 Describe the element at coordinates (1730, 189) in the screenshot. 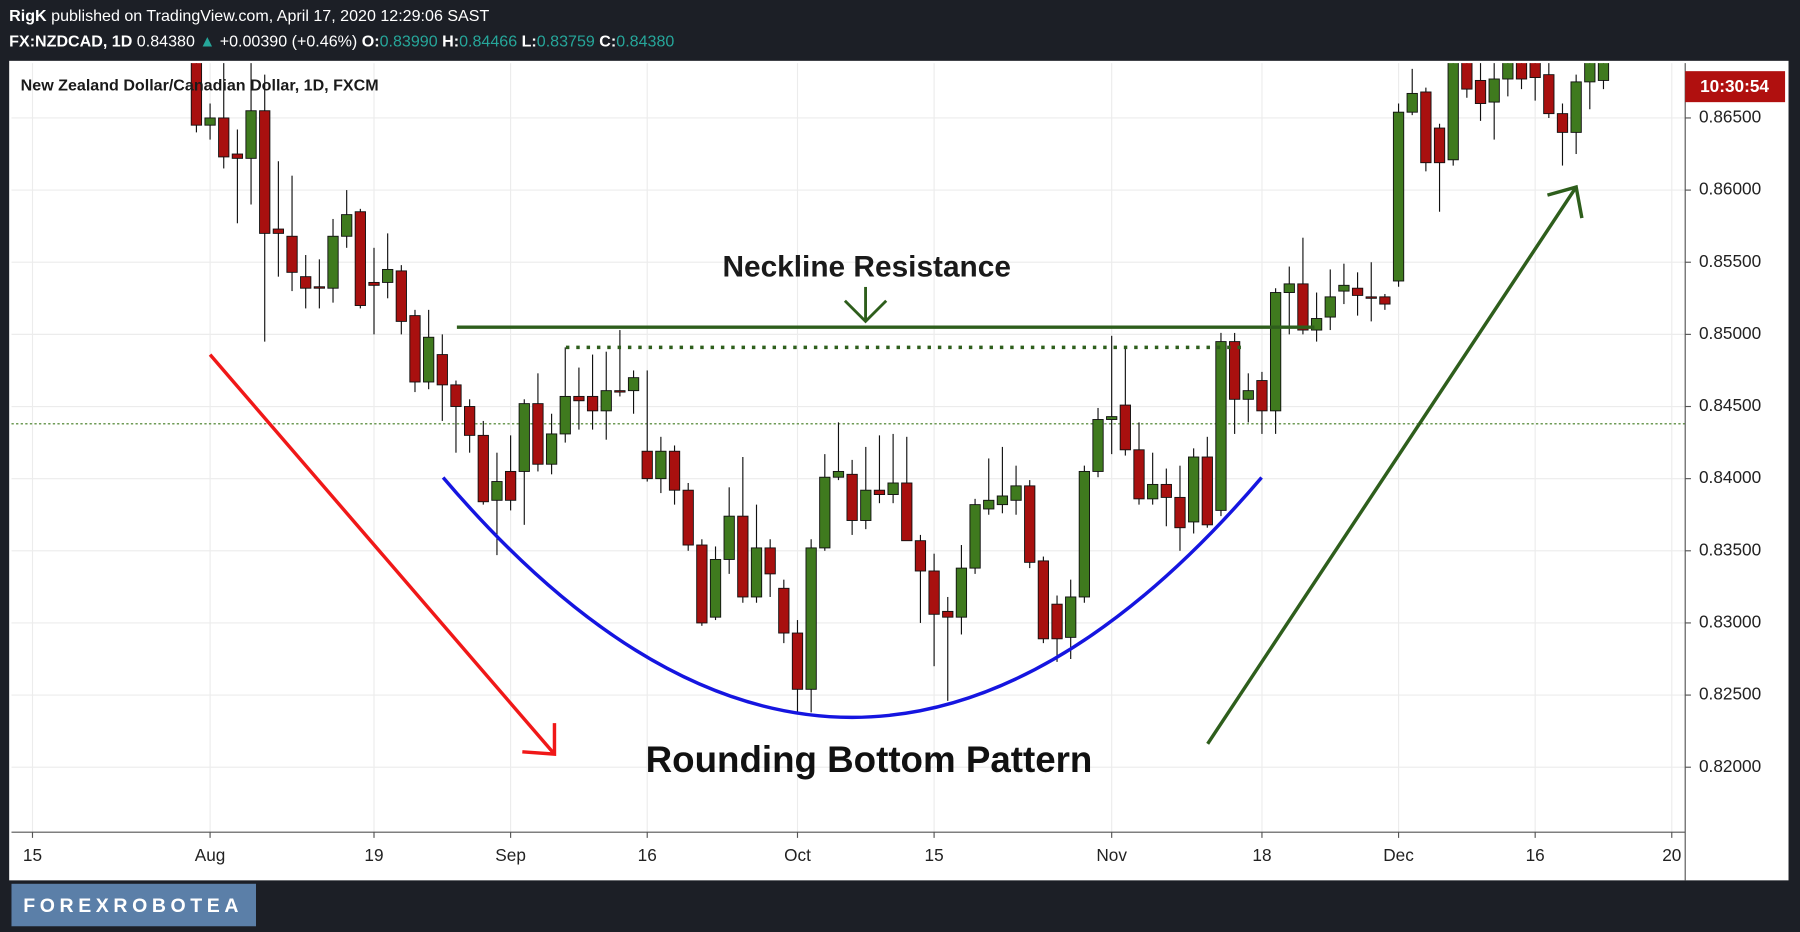

I see `y-tick-label: 0.86000` at that location.